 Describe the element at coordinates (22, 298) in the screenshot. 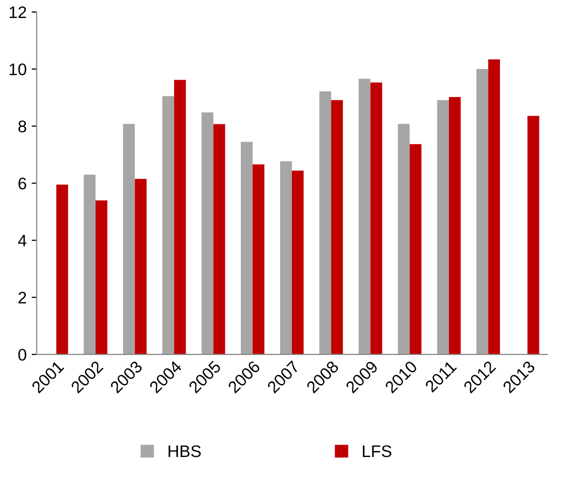

I see `y-tick-label: 2` at that location.